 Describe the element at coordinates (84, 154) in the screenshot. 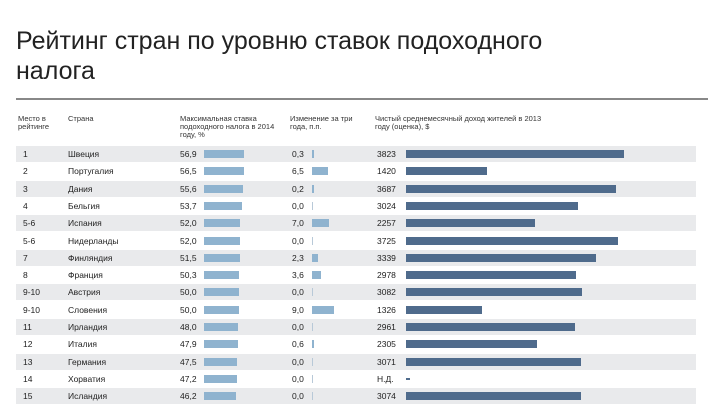

I see `country-cell: Швеция` at that location.